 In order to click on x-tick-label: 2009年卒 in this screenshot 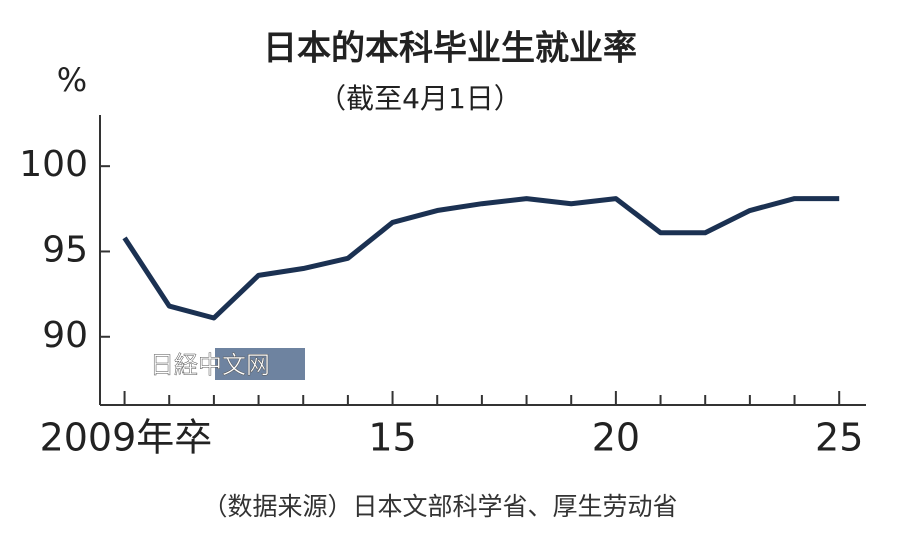, I will do `click(126, 438)`.